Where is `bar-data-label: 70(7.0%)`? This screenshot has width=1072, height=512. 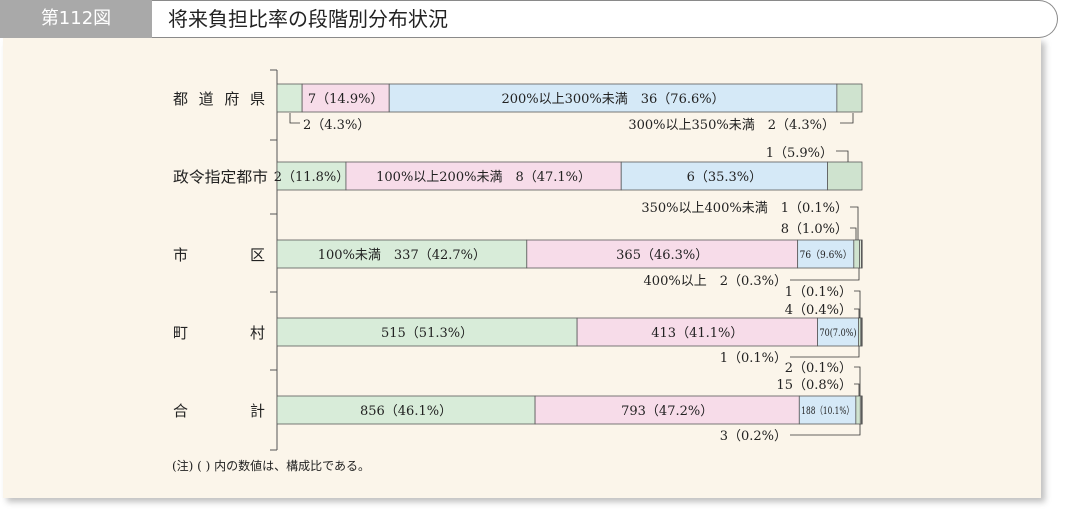
bar-data-label: 70(7.0%) is located at coordinates (838, 333).